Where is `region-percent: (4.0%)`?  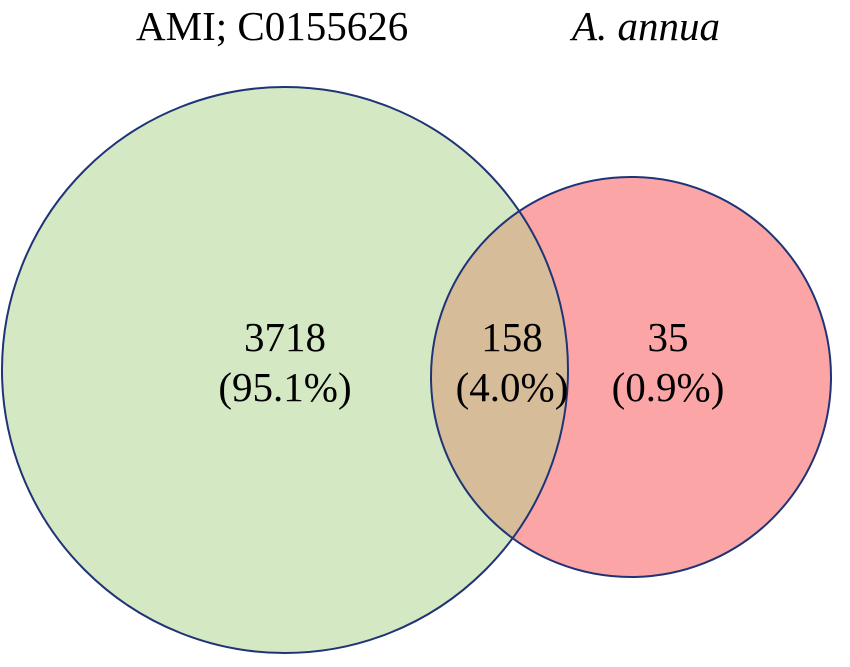 region-percent: (4.0%) is located at coordinates (512, 387).